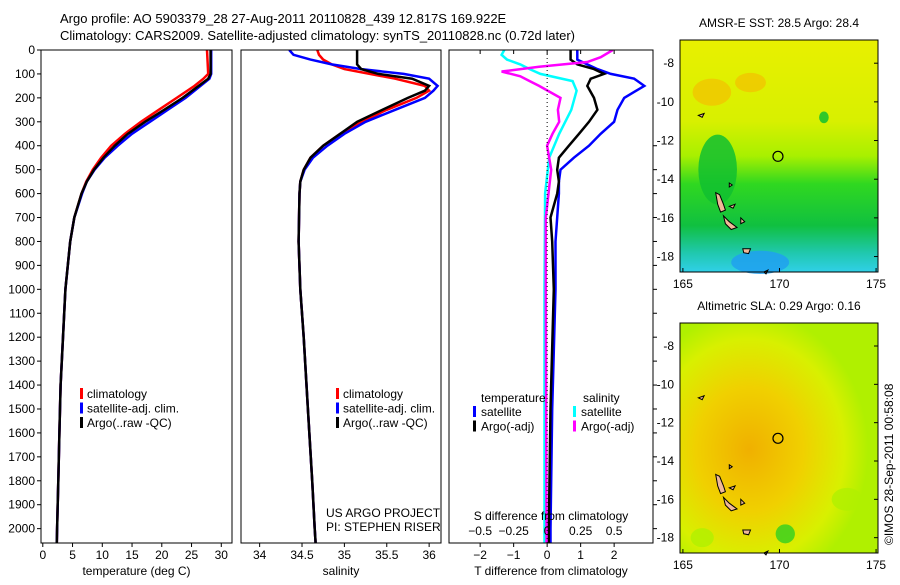 The width and height of the screenshot is (900, 585). Describe the element at coordinates (513, 398) in the screenshot. I see `legend-header-temperature: temperature` at that location.